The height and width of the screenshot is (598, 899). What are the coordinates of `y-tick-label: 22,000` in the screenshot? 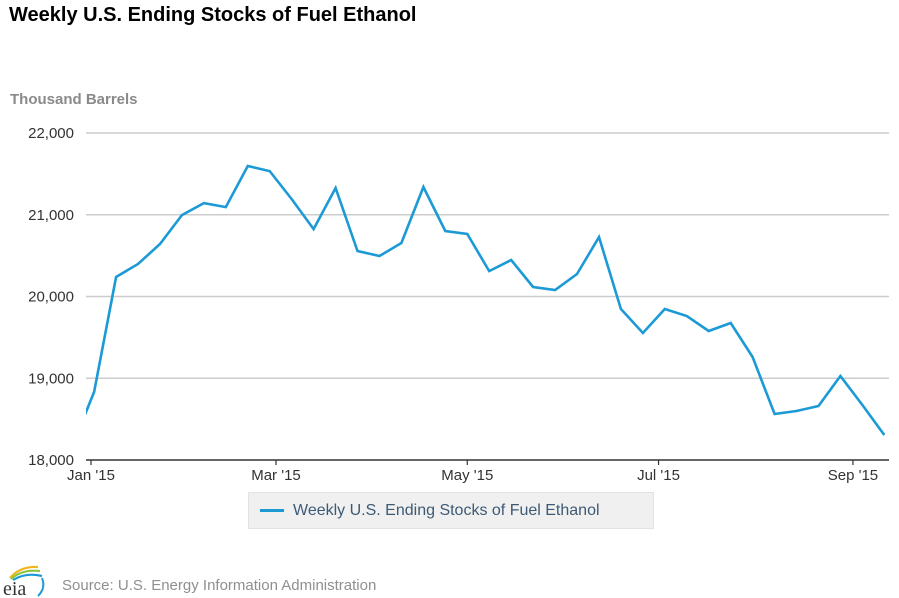 It's located at (51, 133).